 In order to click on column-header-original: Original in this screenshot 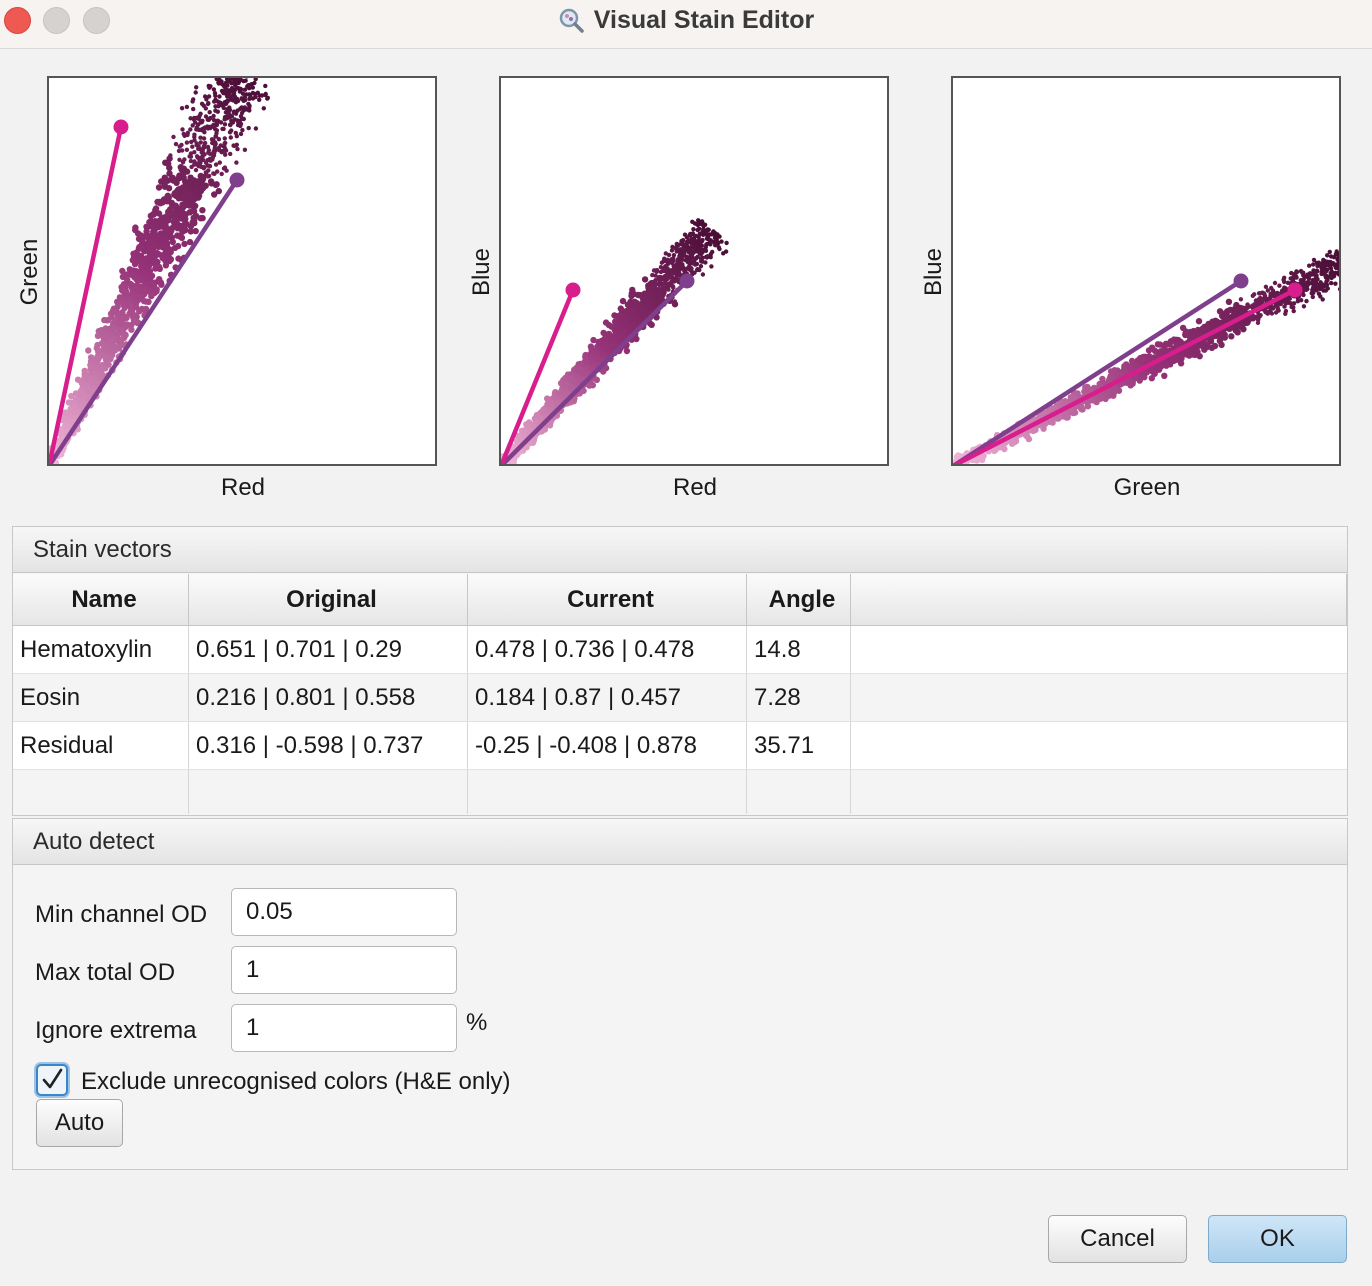, I will do `click(328, 600)`.